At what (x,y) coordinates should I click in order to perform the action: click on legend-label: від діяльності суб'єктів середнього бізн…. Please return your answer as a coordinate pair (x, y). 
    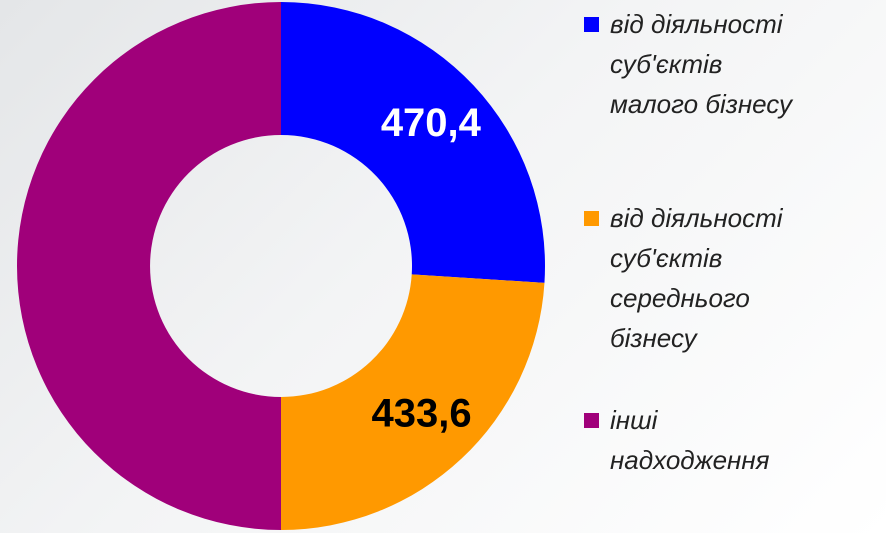
    Looking at the image, I should click on (696, 278).